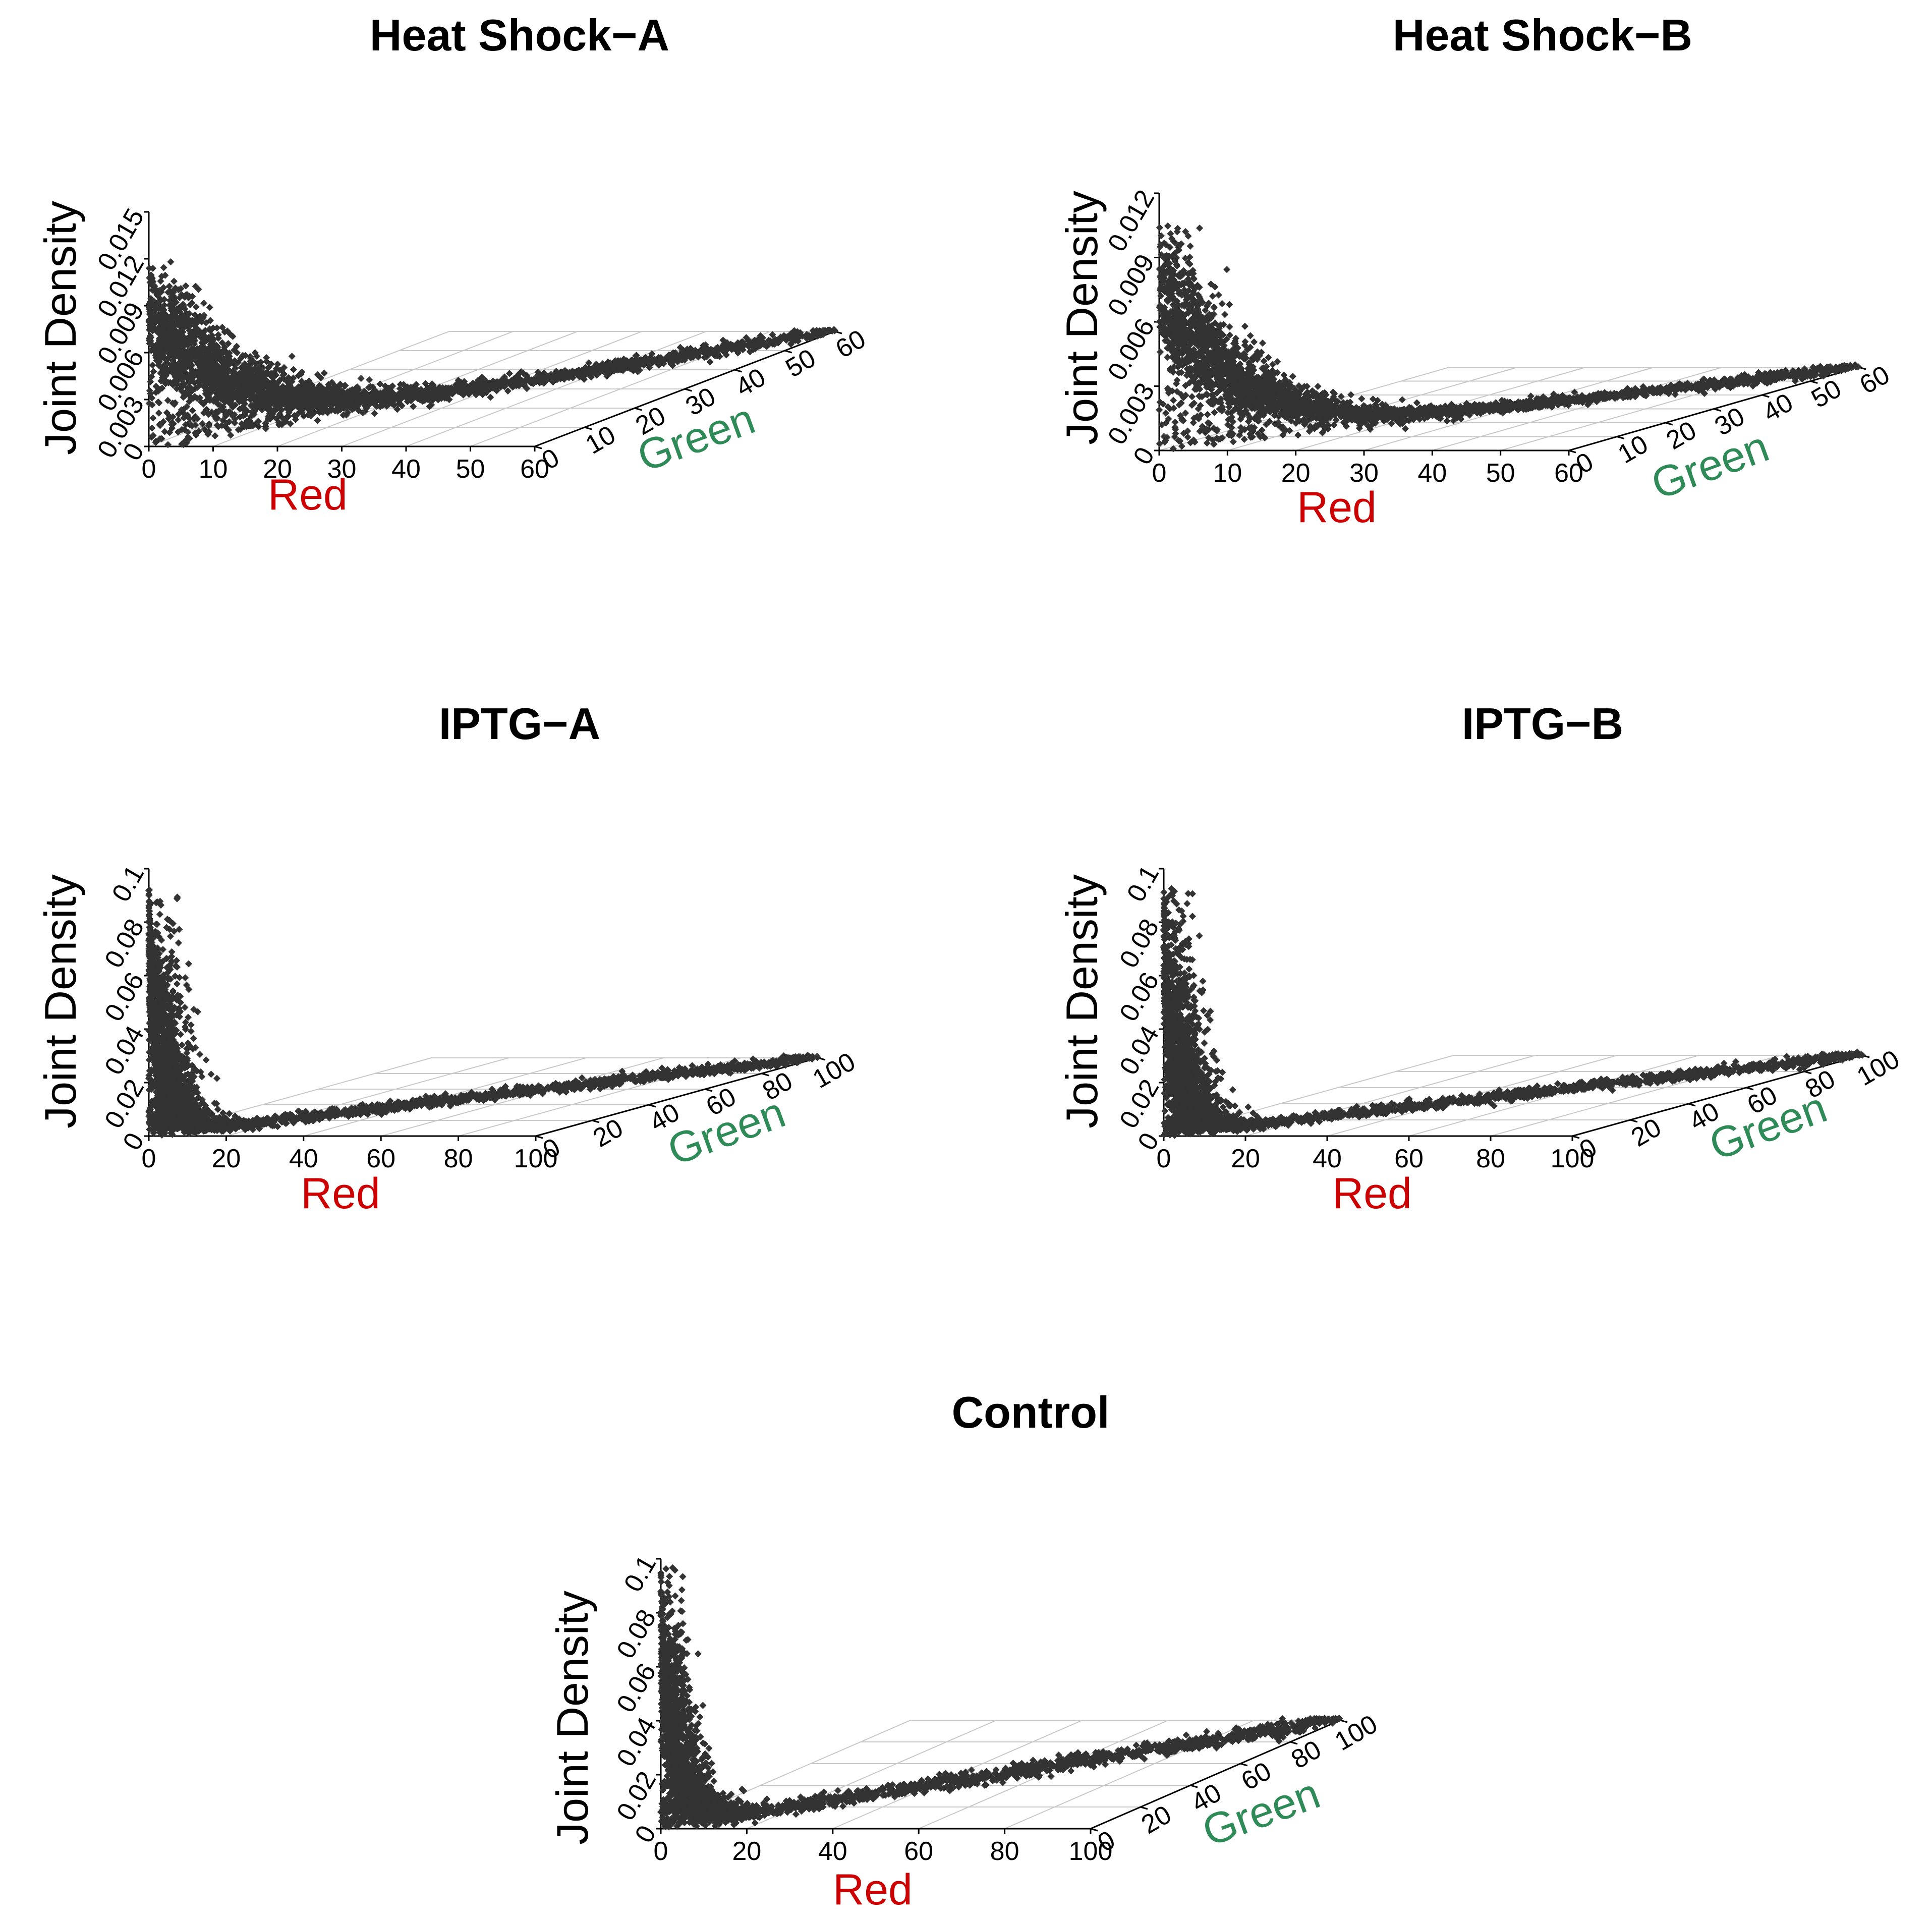 The width and height of the screenshot is (1932, 1921). I want to click on z-tick-label: 0.003, so click(1131, 413).